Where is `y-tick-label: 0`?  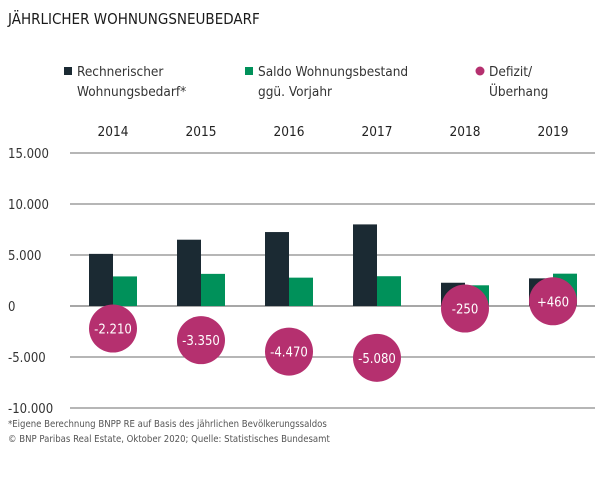
y-tick-label: 0 is located at coordinates (11, 307).